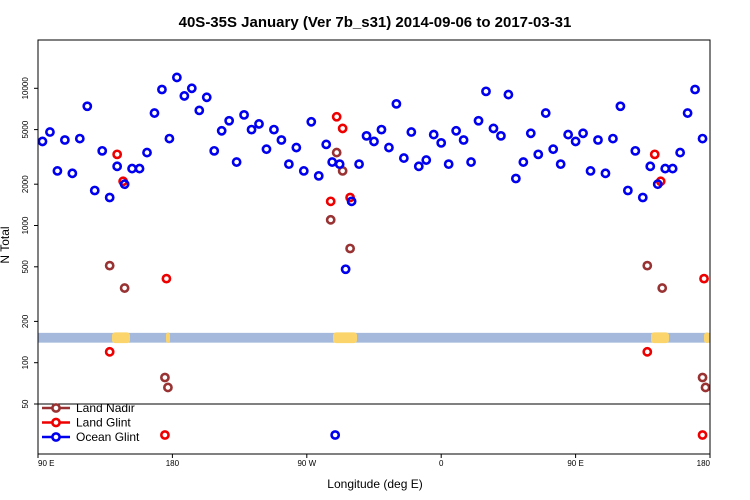 This screenshot has height=500, width=750. Describe the element at coordinates (165, 435) in the screenshot. I see `land-glint-offscale-point` at that location.